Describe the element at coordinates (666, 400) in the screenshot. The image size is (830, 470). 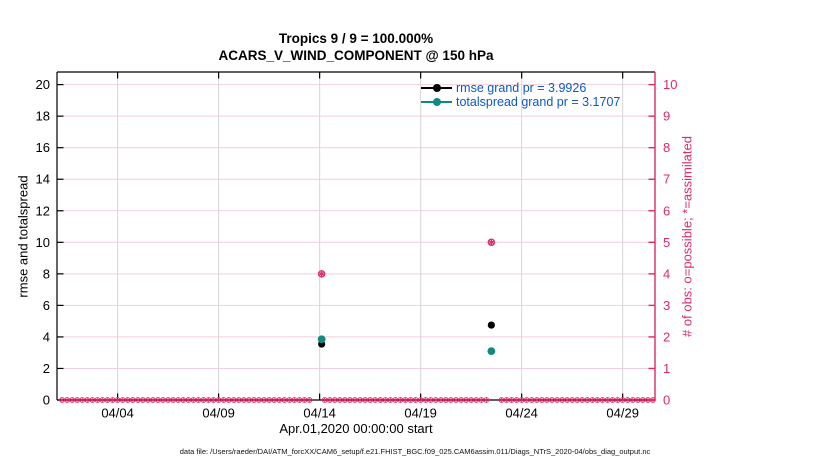
I see `tick-label-right: 0` at that location.